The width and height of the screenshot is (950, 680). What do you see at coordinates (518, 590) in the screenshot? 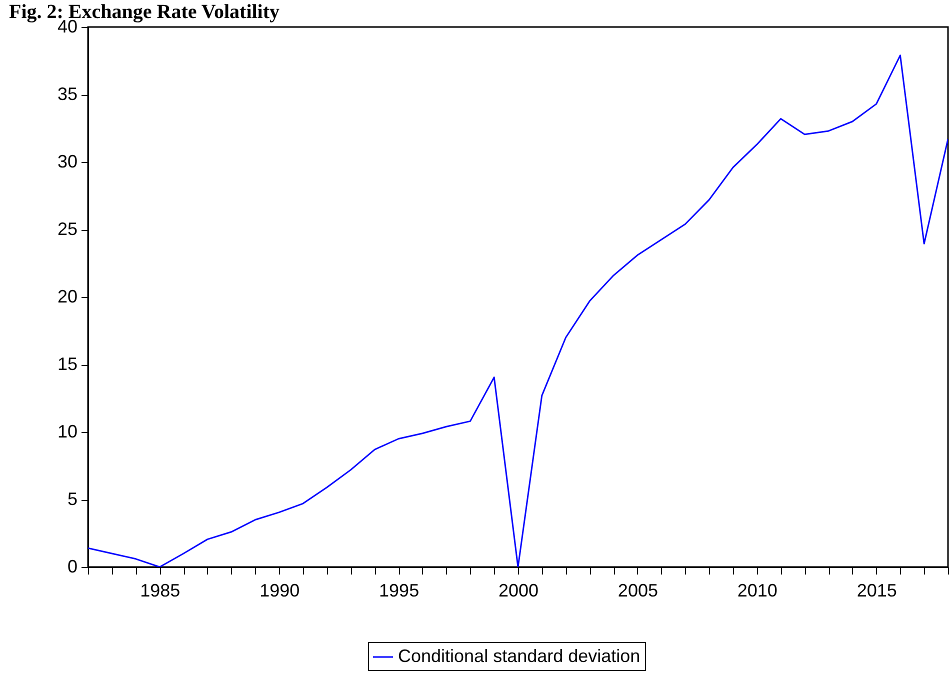
I see `x-tick-label: 2000` at bounding box center [518, 590].